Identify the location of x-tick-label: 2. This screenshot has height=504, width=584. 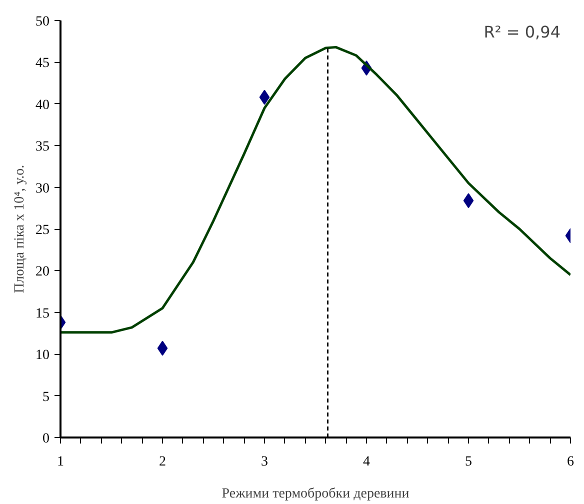
(162, 462).